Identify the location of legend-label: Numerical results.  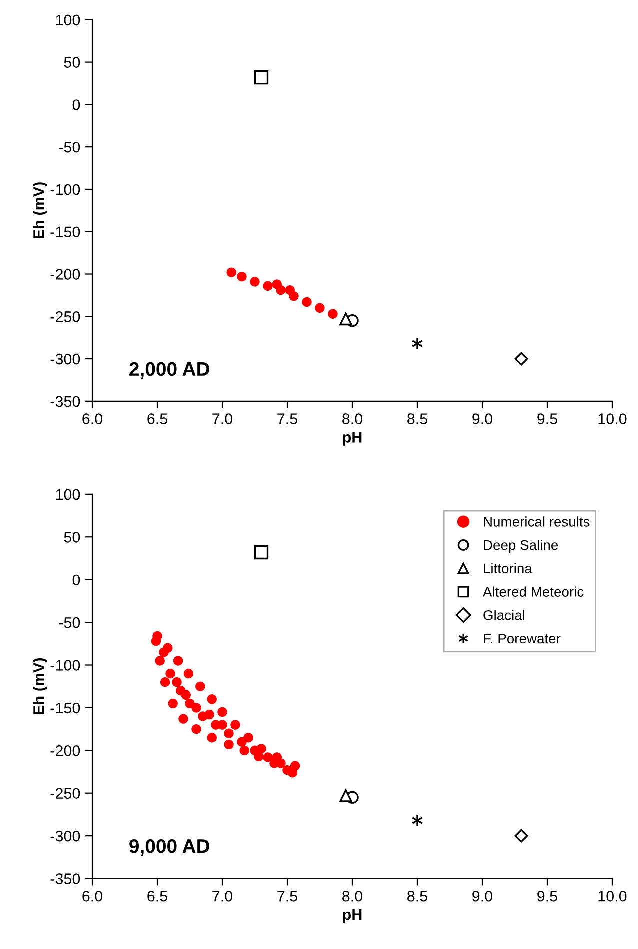
(537, 521).